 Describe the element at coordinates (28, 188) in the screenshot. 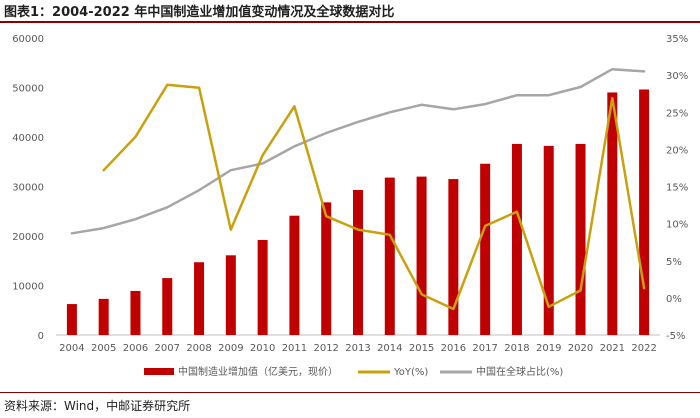

I see `y-left-tick-label: 30000` at that location.